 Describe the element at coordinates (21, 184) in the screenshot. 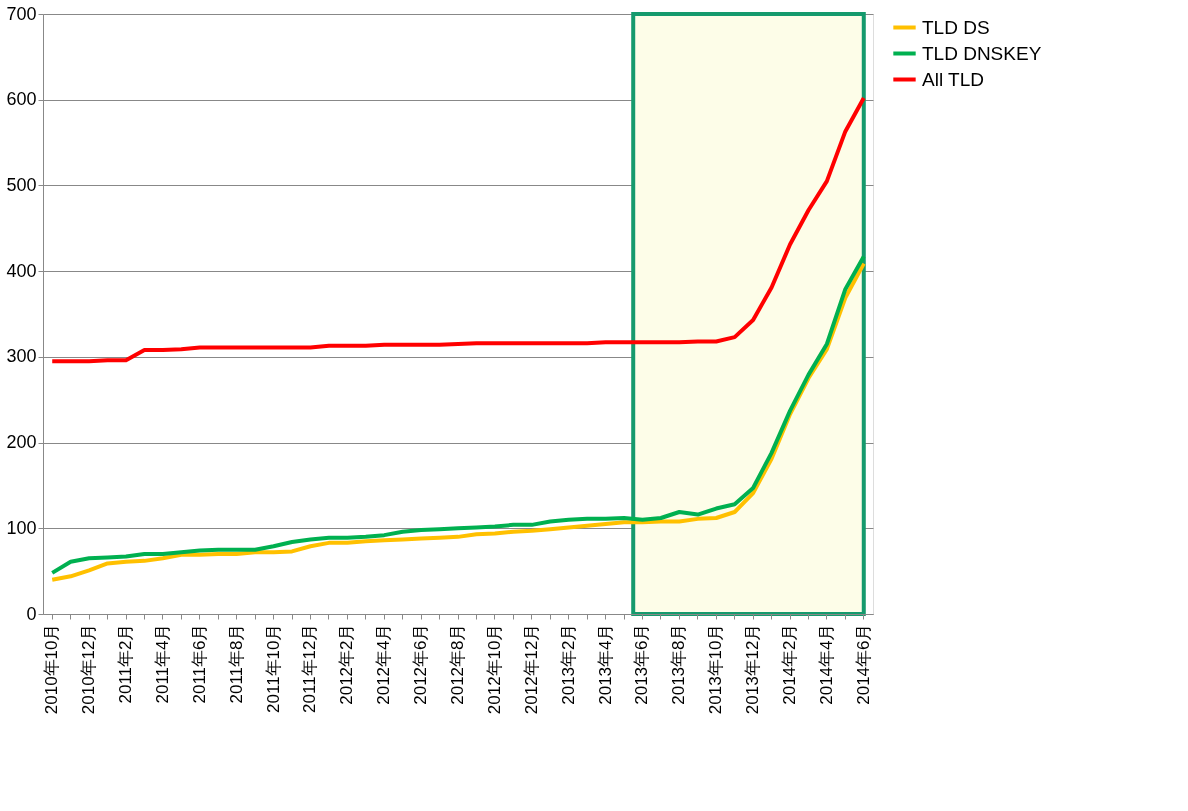

I see `y-tick-label: 500` at that location.